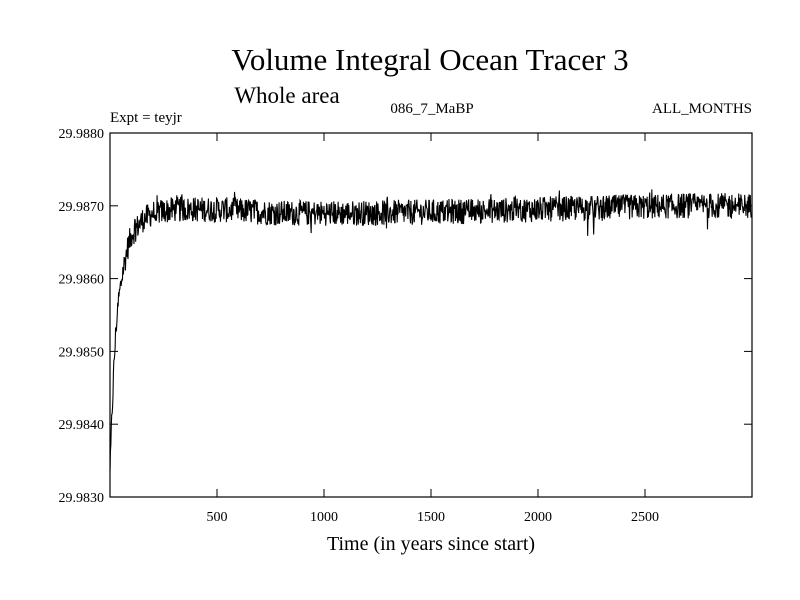  What do you see at coordinates (82, 425) in the screenshot?
I see `y-tick-label: 29.9840` at bounding box center [82, 425].